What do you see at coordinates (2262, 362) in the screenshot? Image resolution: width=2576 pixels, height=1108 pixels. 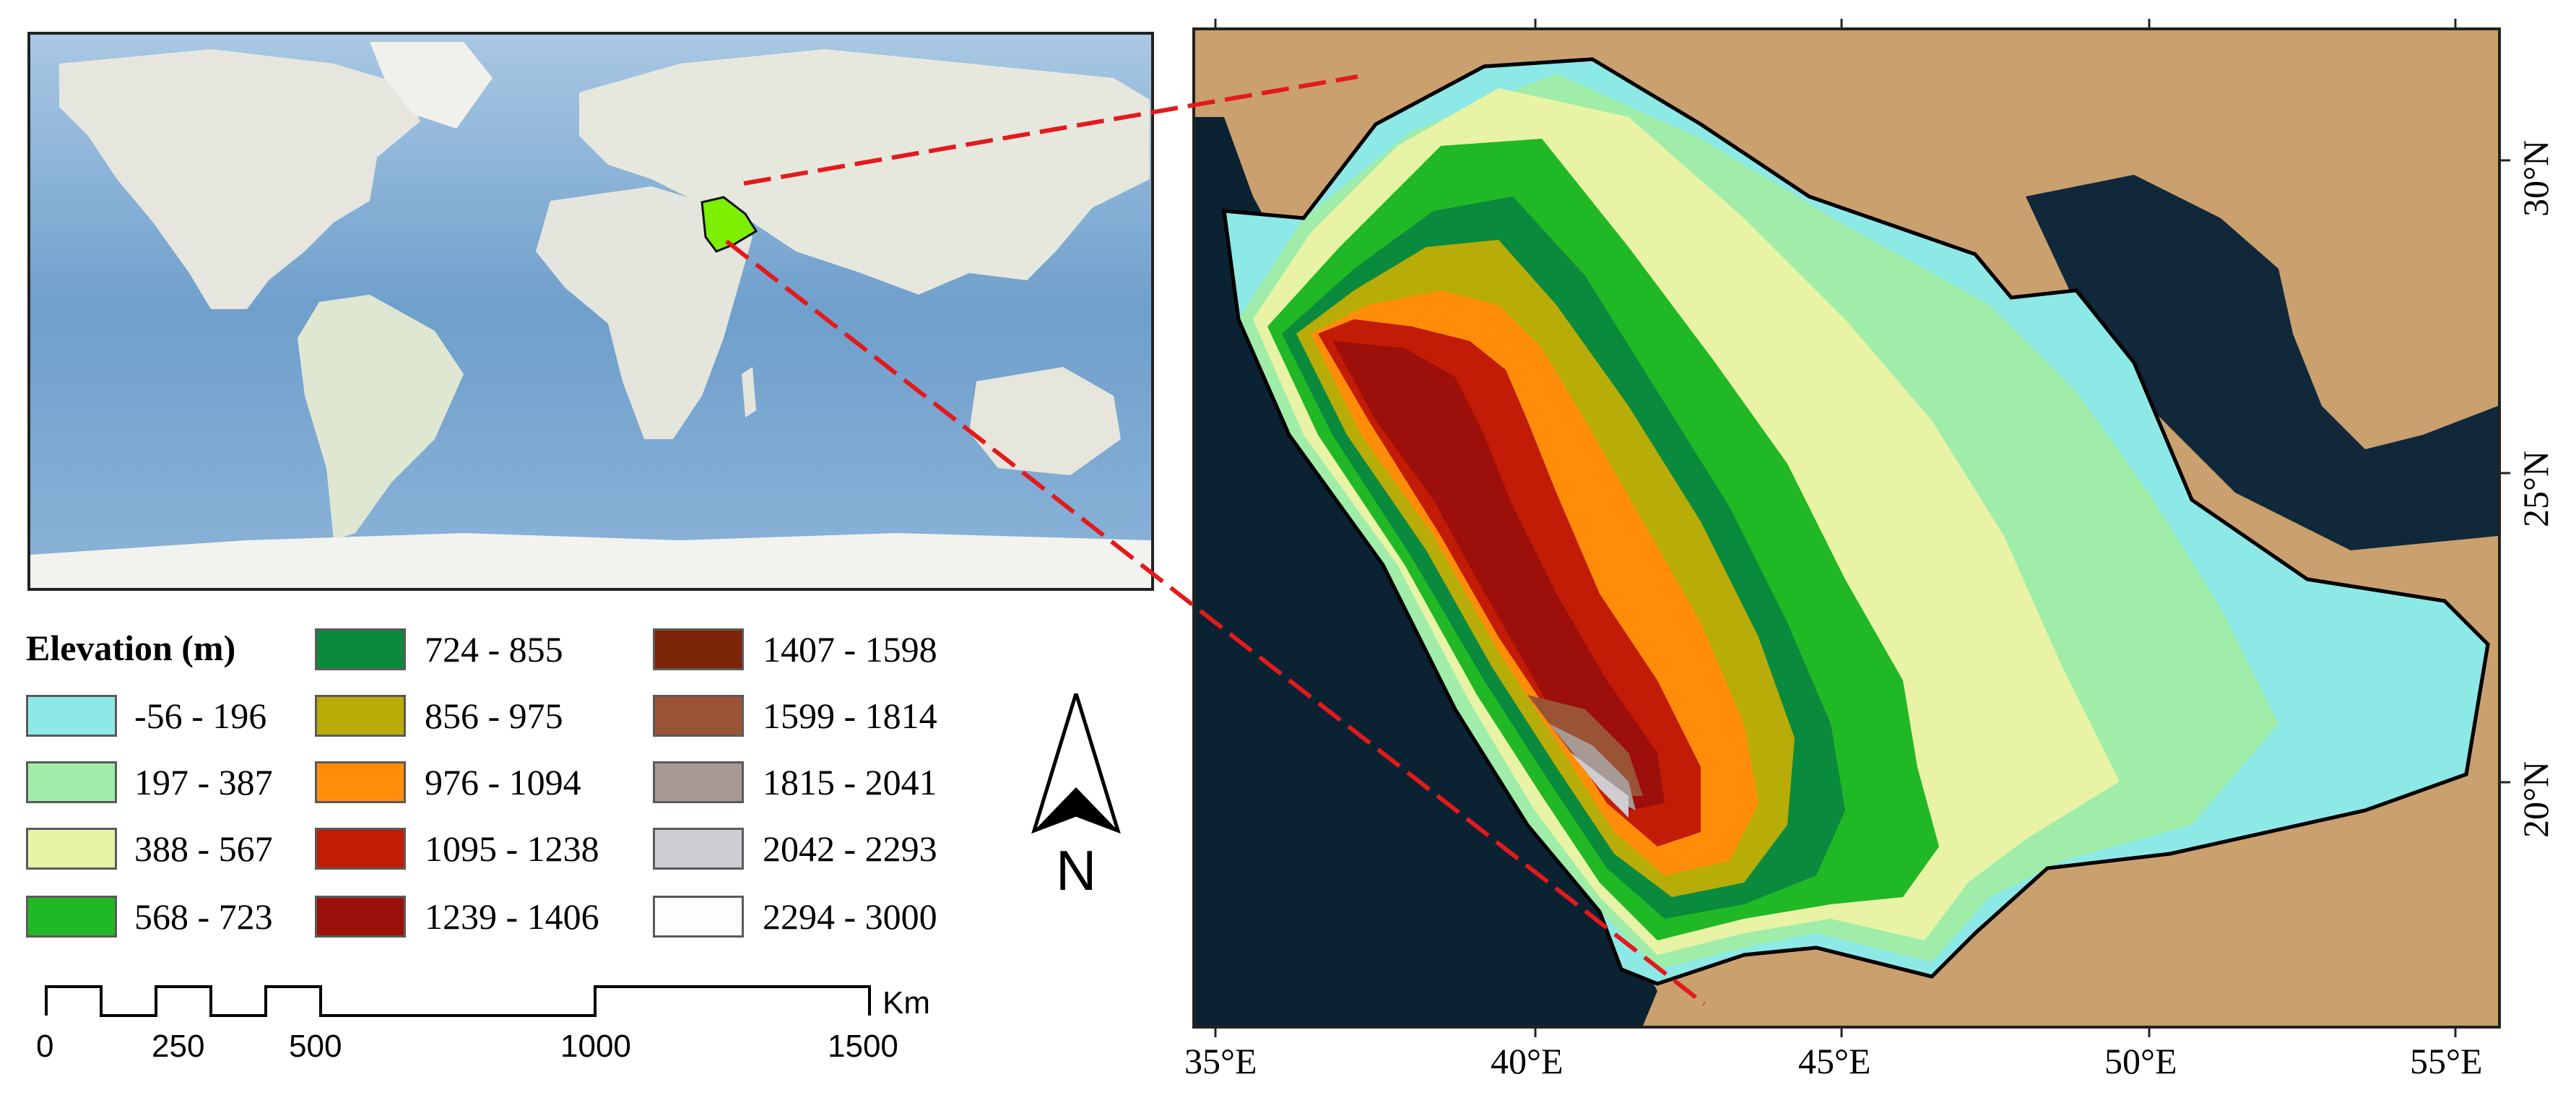 I see `persian-gulf` at bounding box center [2262, 362].